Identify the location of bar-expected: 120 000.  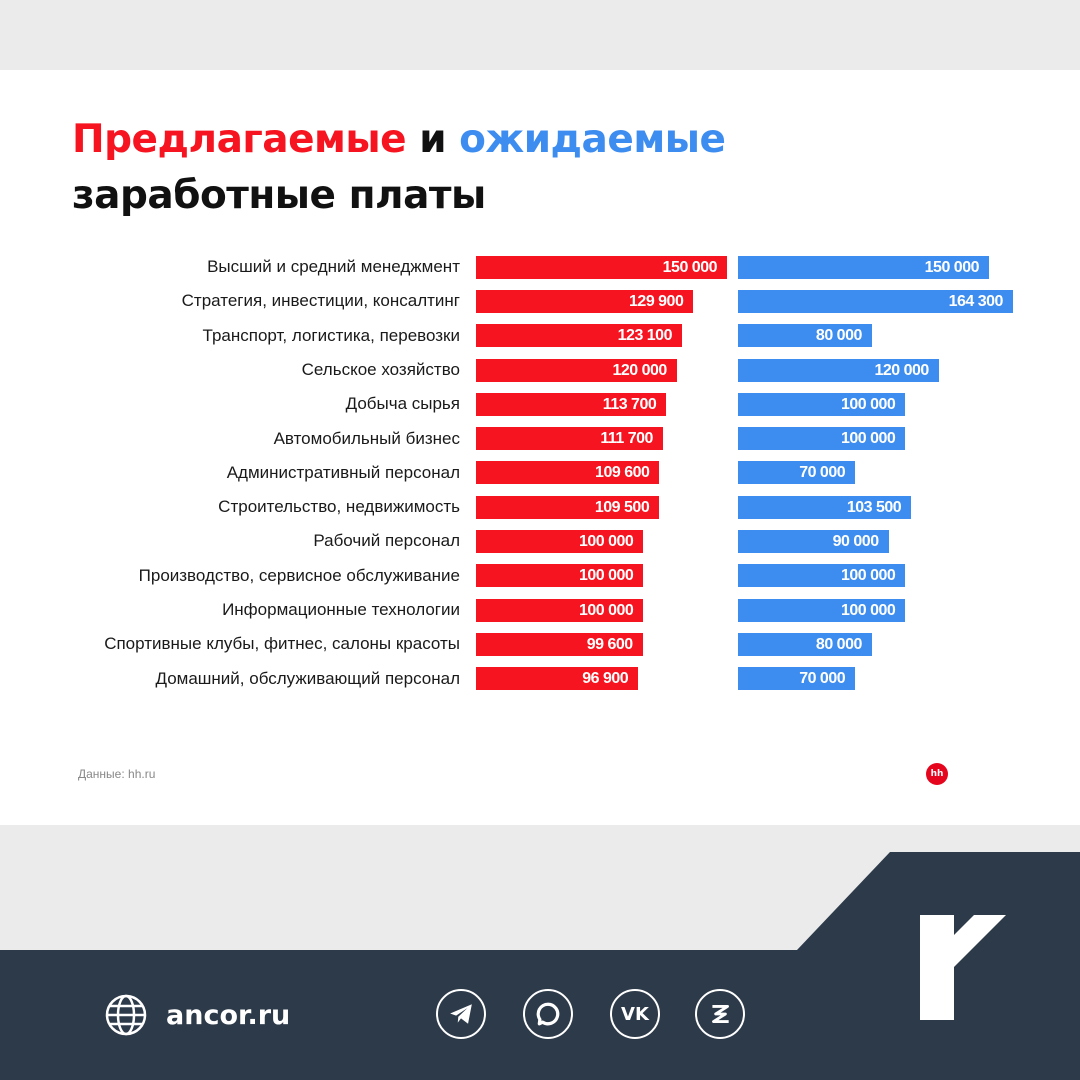
(838, 370).